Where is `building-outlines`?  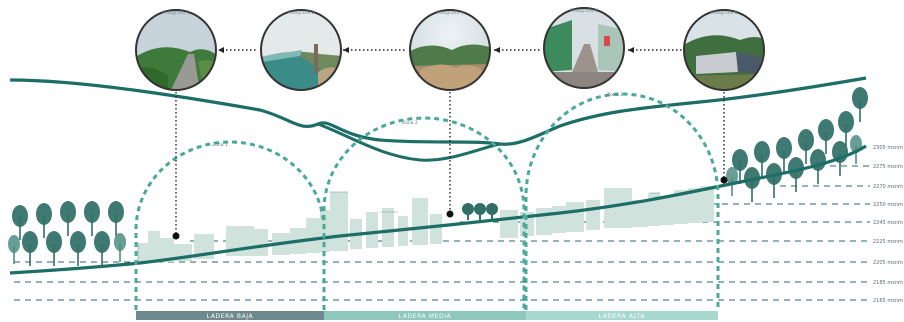 building-outlines is located at coordinates (398, 227).